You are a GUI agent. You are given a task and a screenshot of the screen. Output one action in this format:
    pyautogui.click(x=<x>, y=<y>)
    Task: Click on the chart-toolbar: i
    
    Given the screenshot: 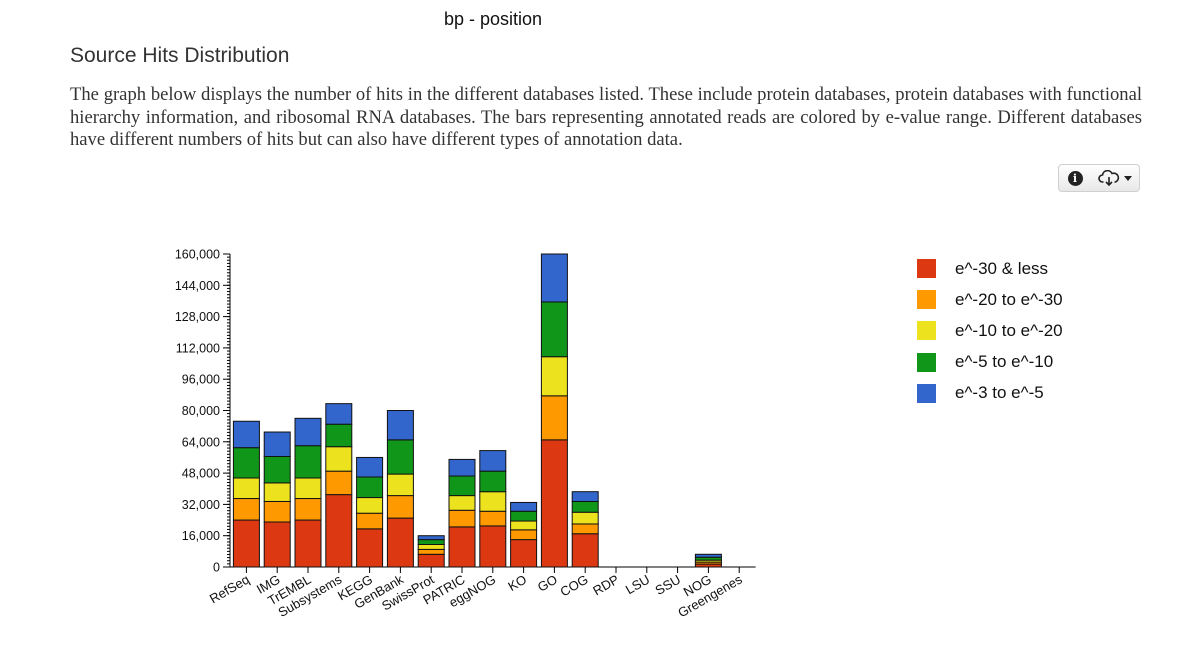 What is the action you would take?
    pyautogui.click(x=1099, y=178)
    